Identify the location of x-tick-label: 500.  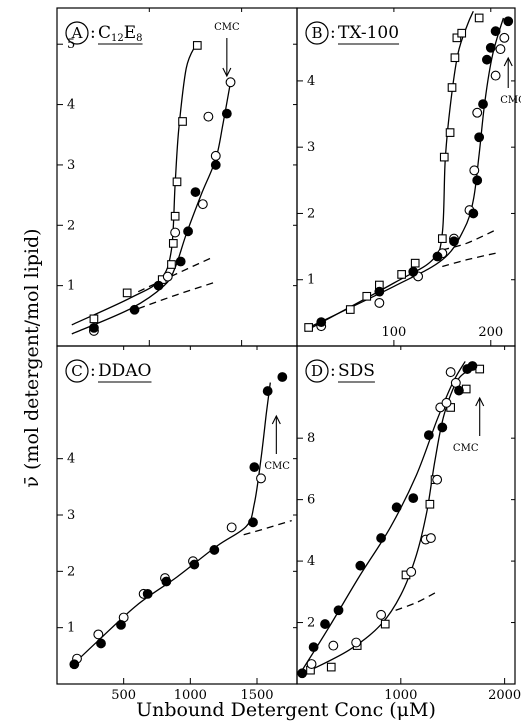
(123, 695).